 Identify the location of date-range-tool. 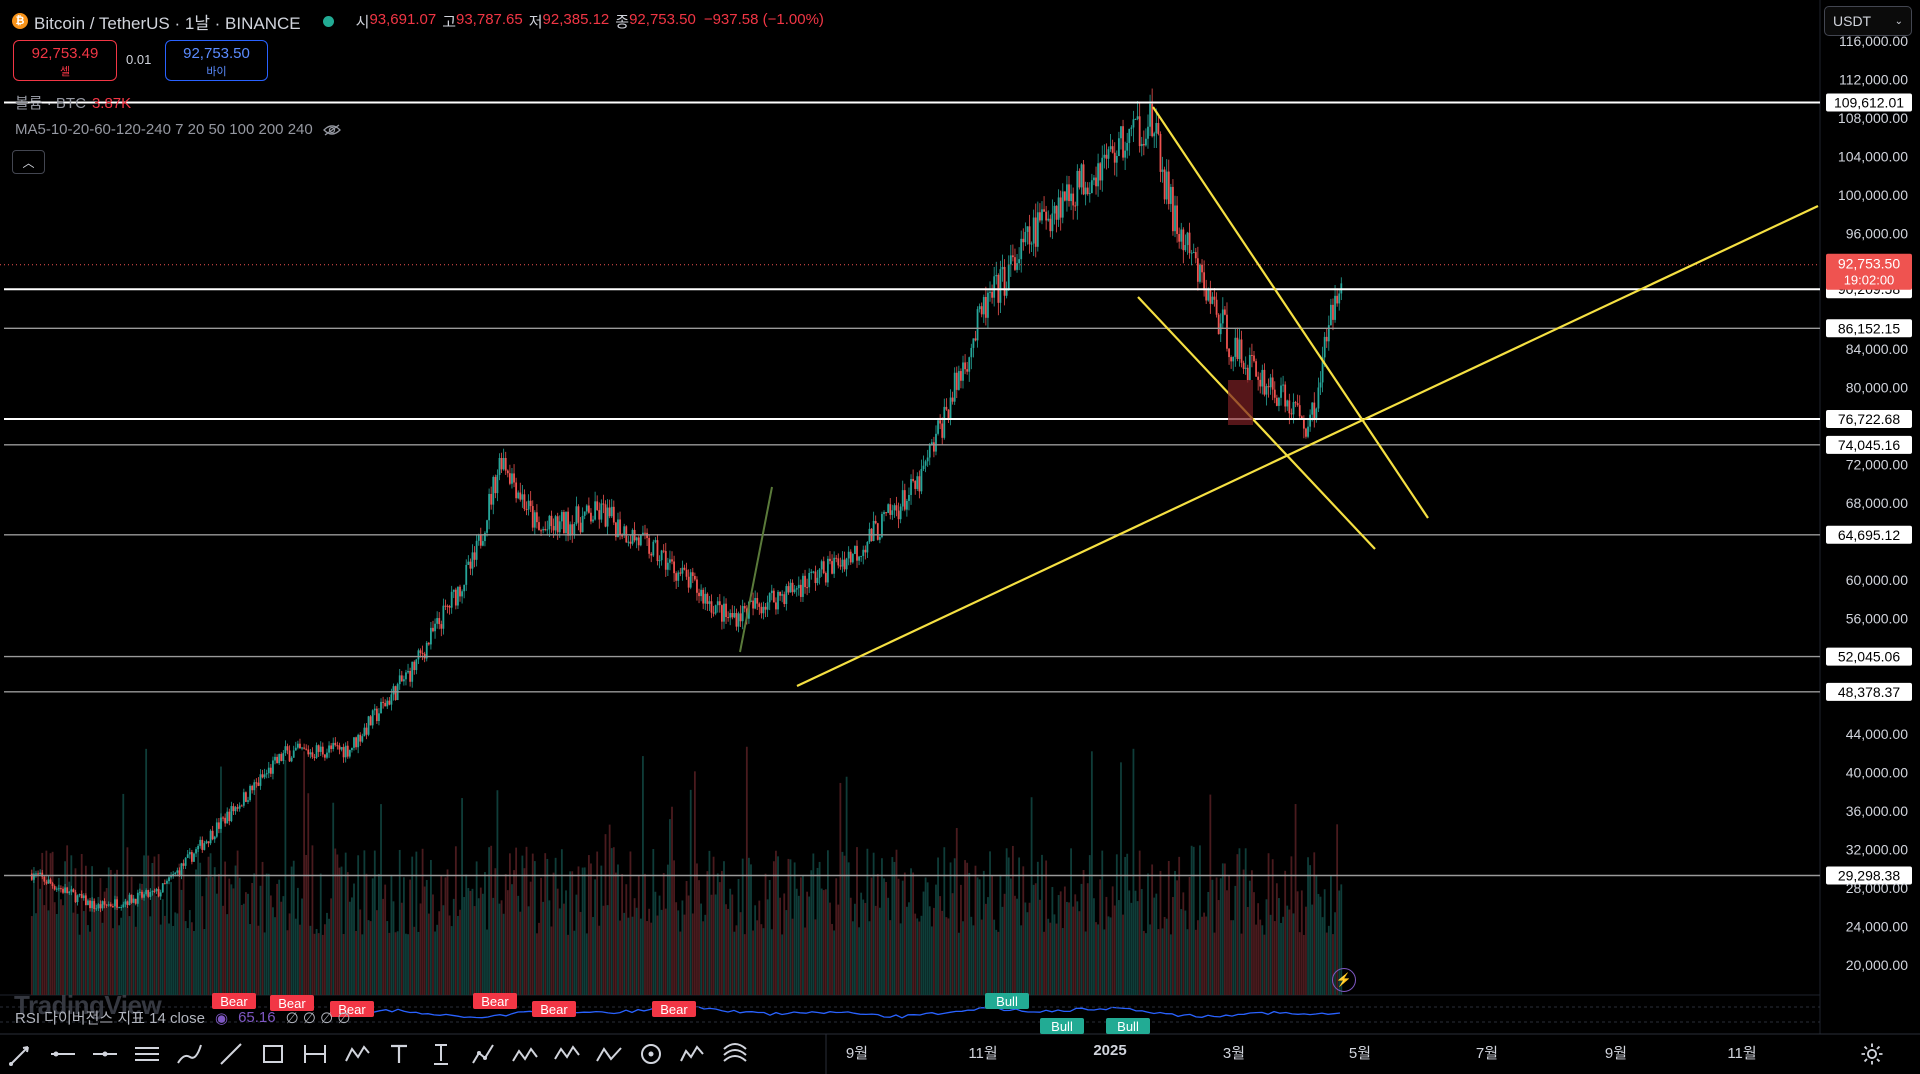
(315, 1054).